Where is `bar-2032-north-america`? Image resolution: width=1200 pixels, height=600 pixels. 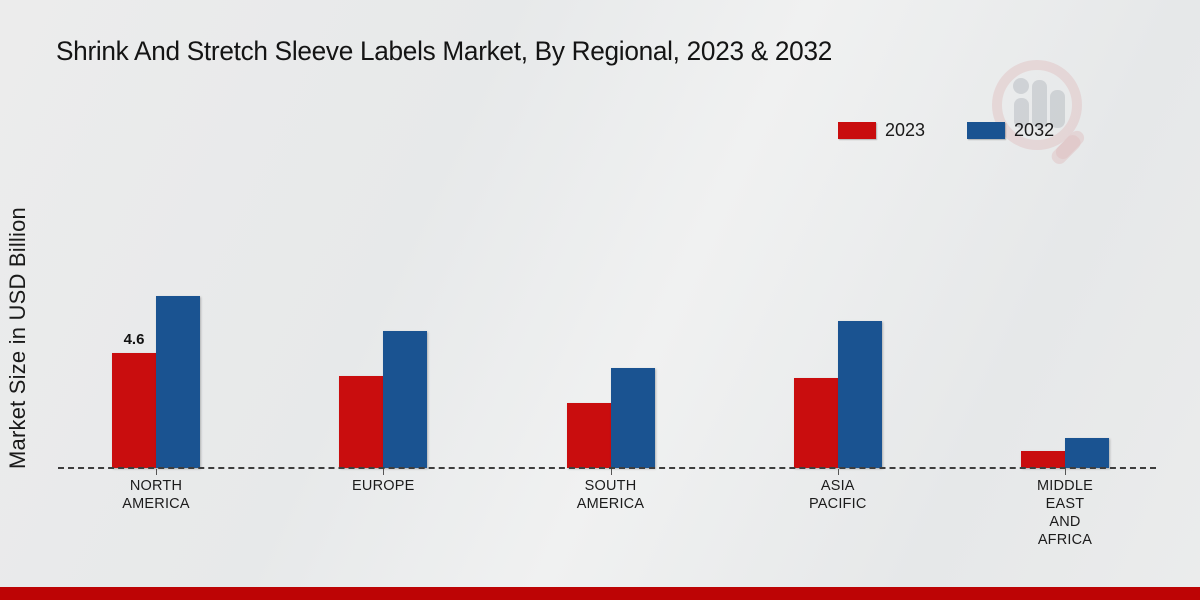
bar-2032-north-america is located at coordinates (178, 381).